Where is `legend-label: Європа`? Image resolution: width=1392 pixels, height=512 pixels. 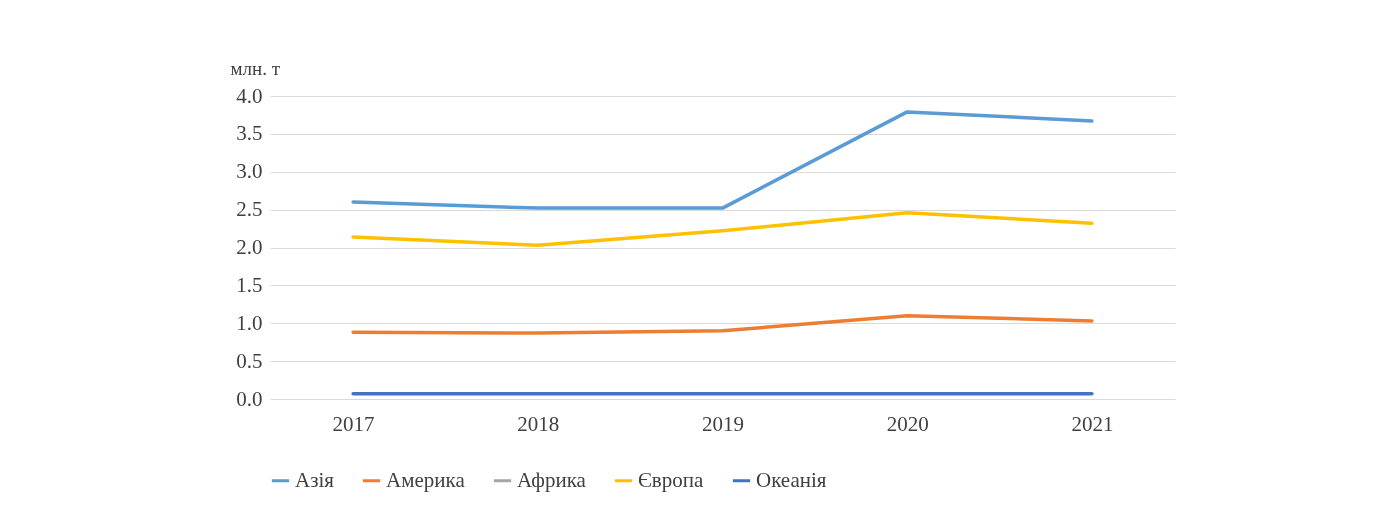
legend-label: Європа is located at coordinates (671, 479).